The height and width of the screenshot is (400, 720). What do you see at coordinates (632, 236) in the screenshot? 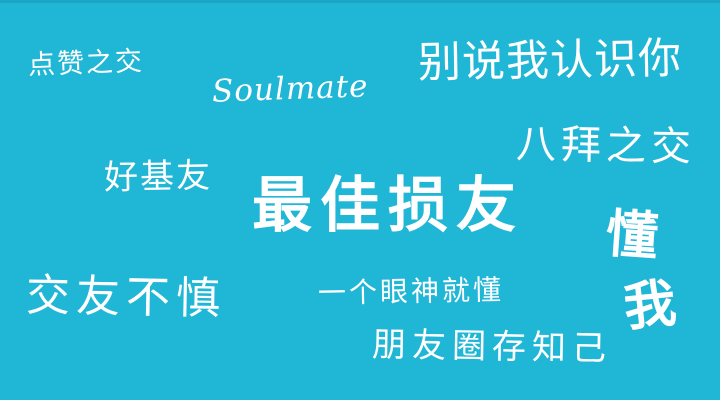
I see `word-dong: 懂` at bounding box center [632, 236].